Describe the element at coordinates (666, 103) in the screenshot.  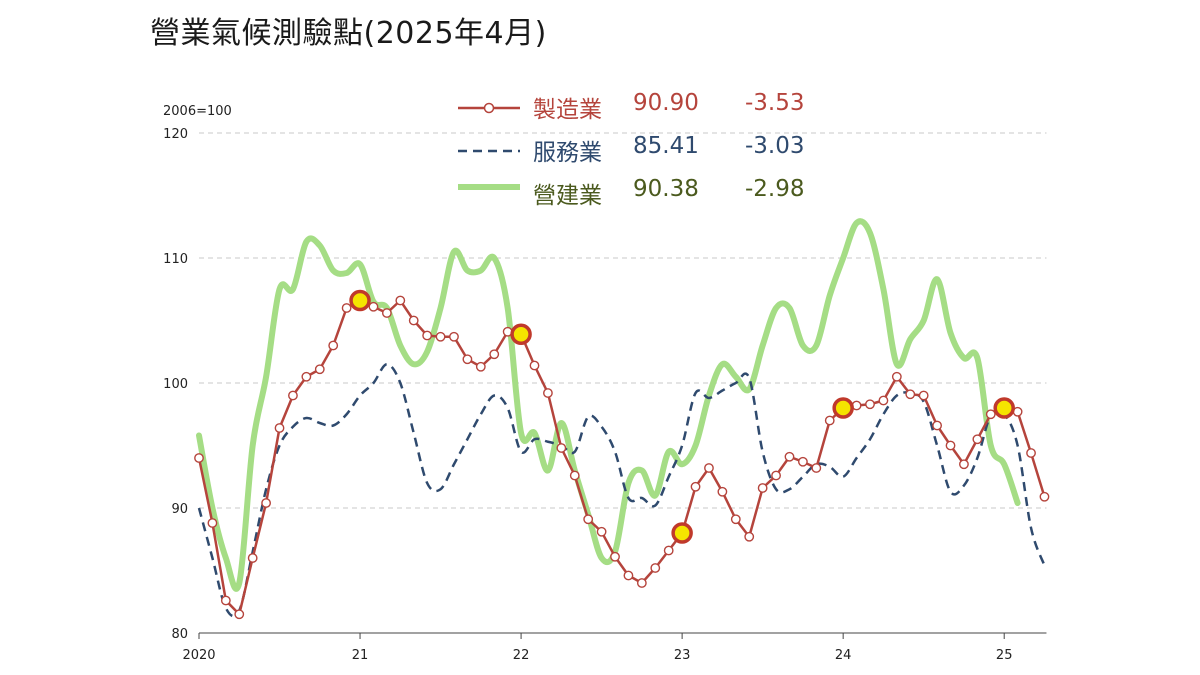
I see `legend-value: 90.90` at that location.